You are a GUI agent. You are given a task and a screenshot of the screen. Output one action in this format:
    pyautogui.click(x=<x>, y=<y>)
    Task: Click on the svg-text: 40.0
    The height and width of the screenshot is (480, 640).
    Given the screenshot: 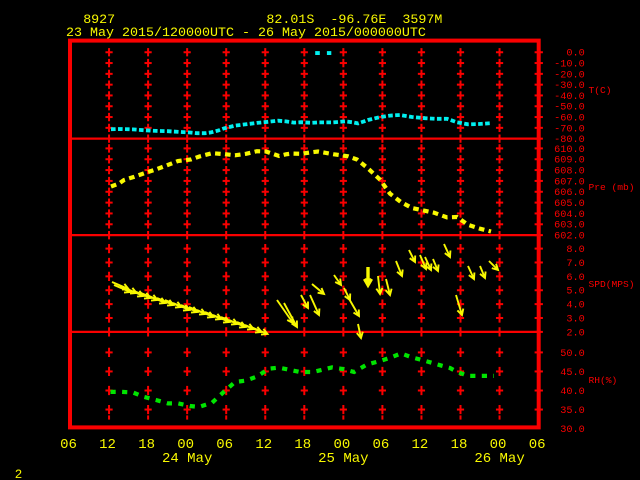 What is the action you would take?
    pyautogui.click(x=572, y=392)
    